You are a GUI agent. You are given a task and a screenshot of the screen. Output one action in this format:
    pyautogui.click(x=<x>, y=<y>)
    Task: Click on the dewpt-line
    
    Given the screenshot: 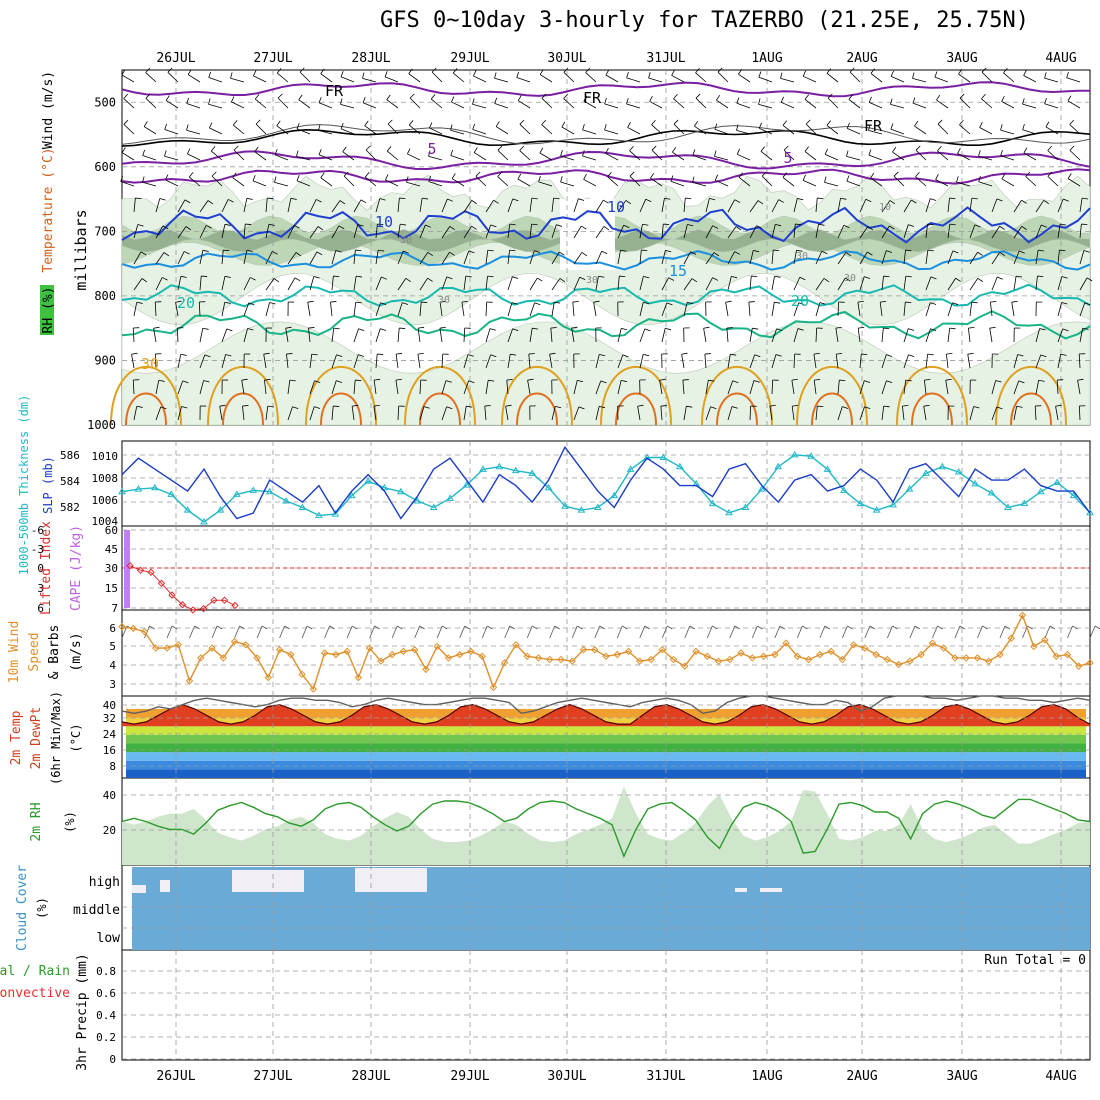 What is the action you would take?
    pyautogui.click(x=606, y=705)
    